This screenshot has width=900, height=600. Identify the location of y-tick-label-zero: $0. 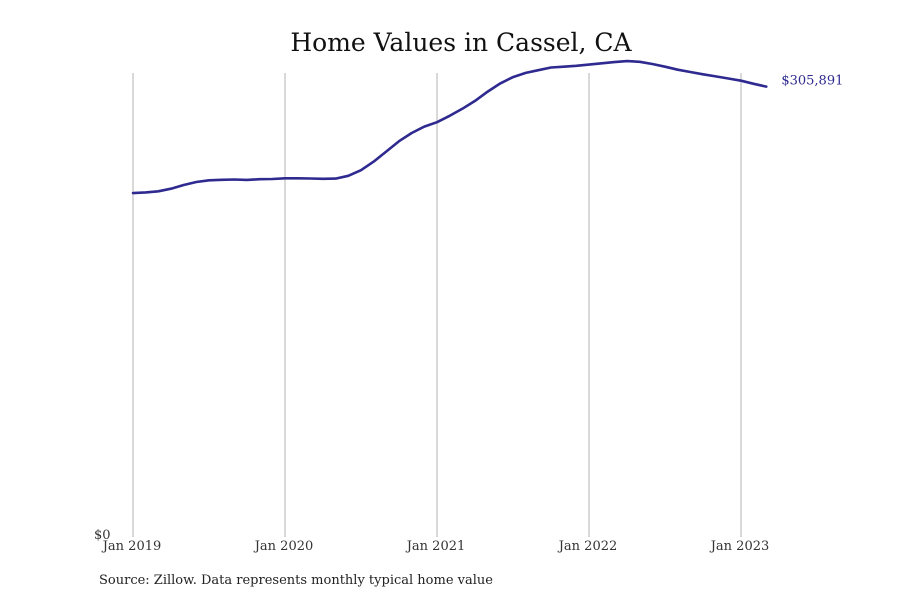
(102, 535).